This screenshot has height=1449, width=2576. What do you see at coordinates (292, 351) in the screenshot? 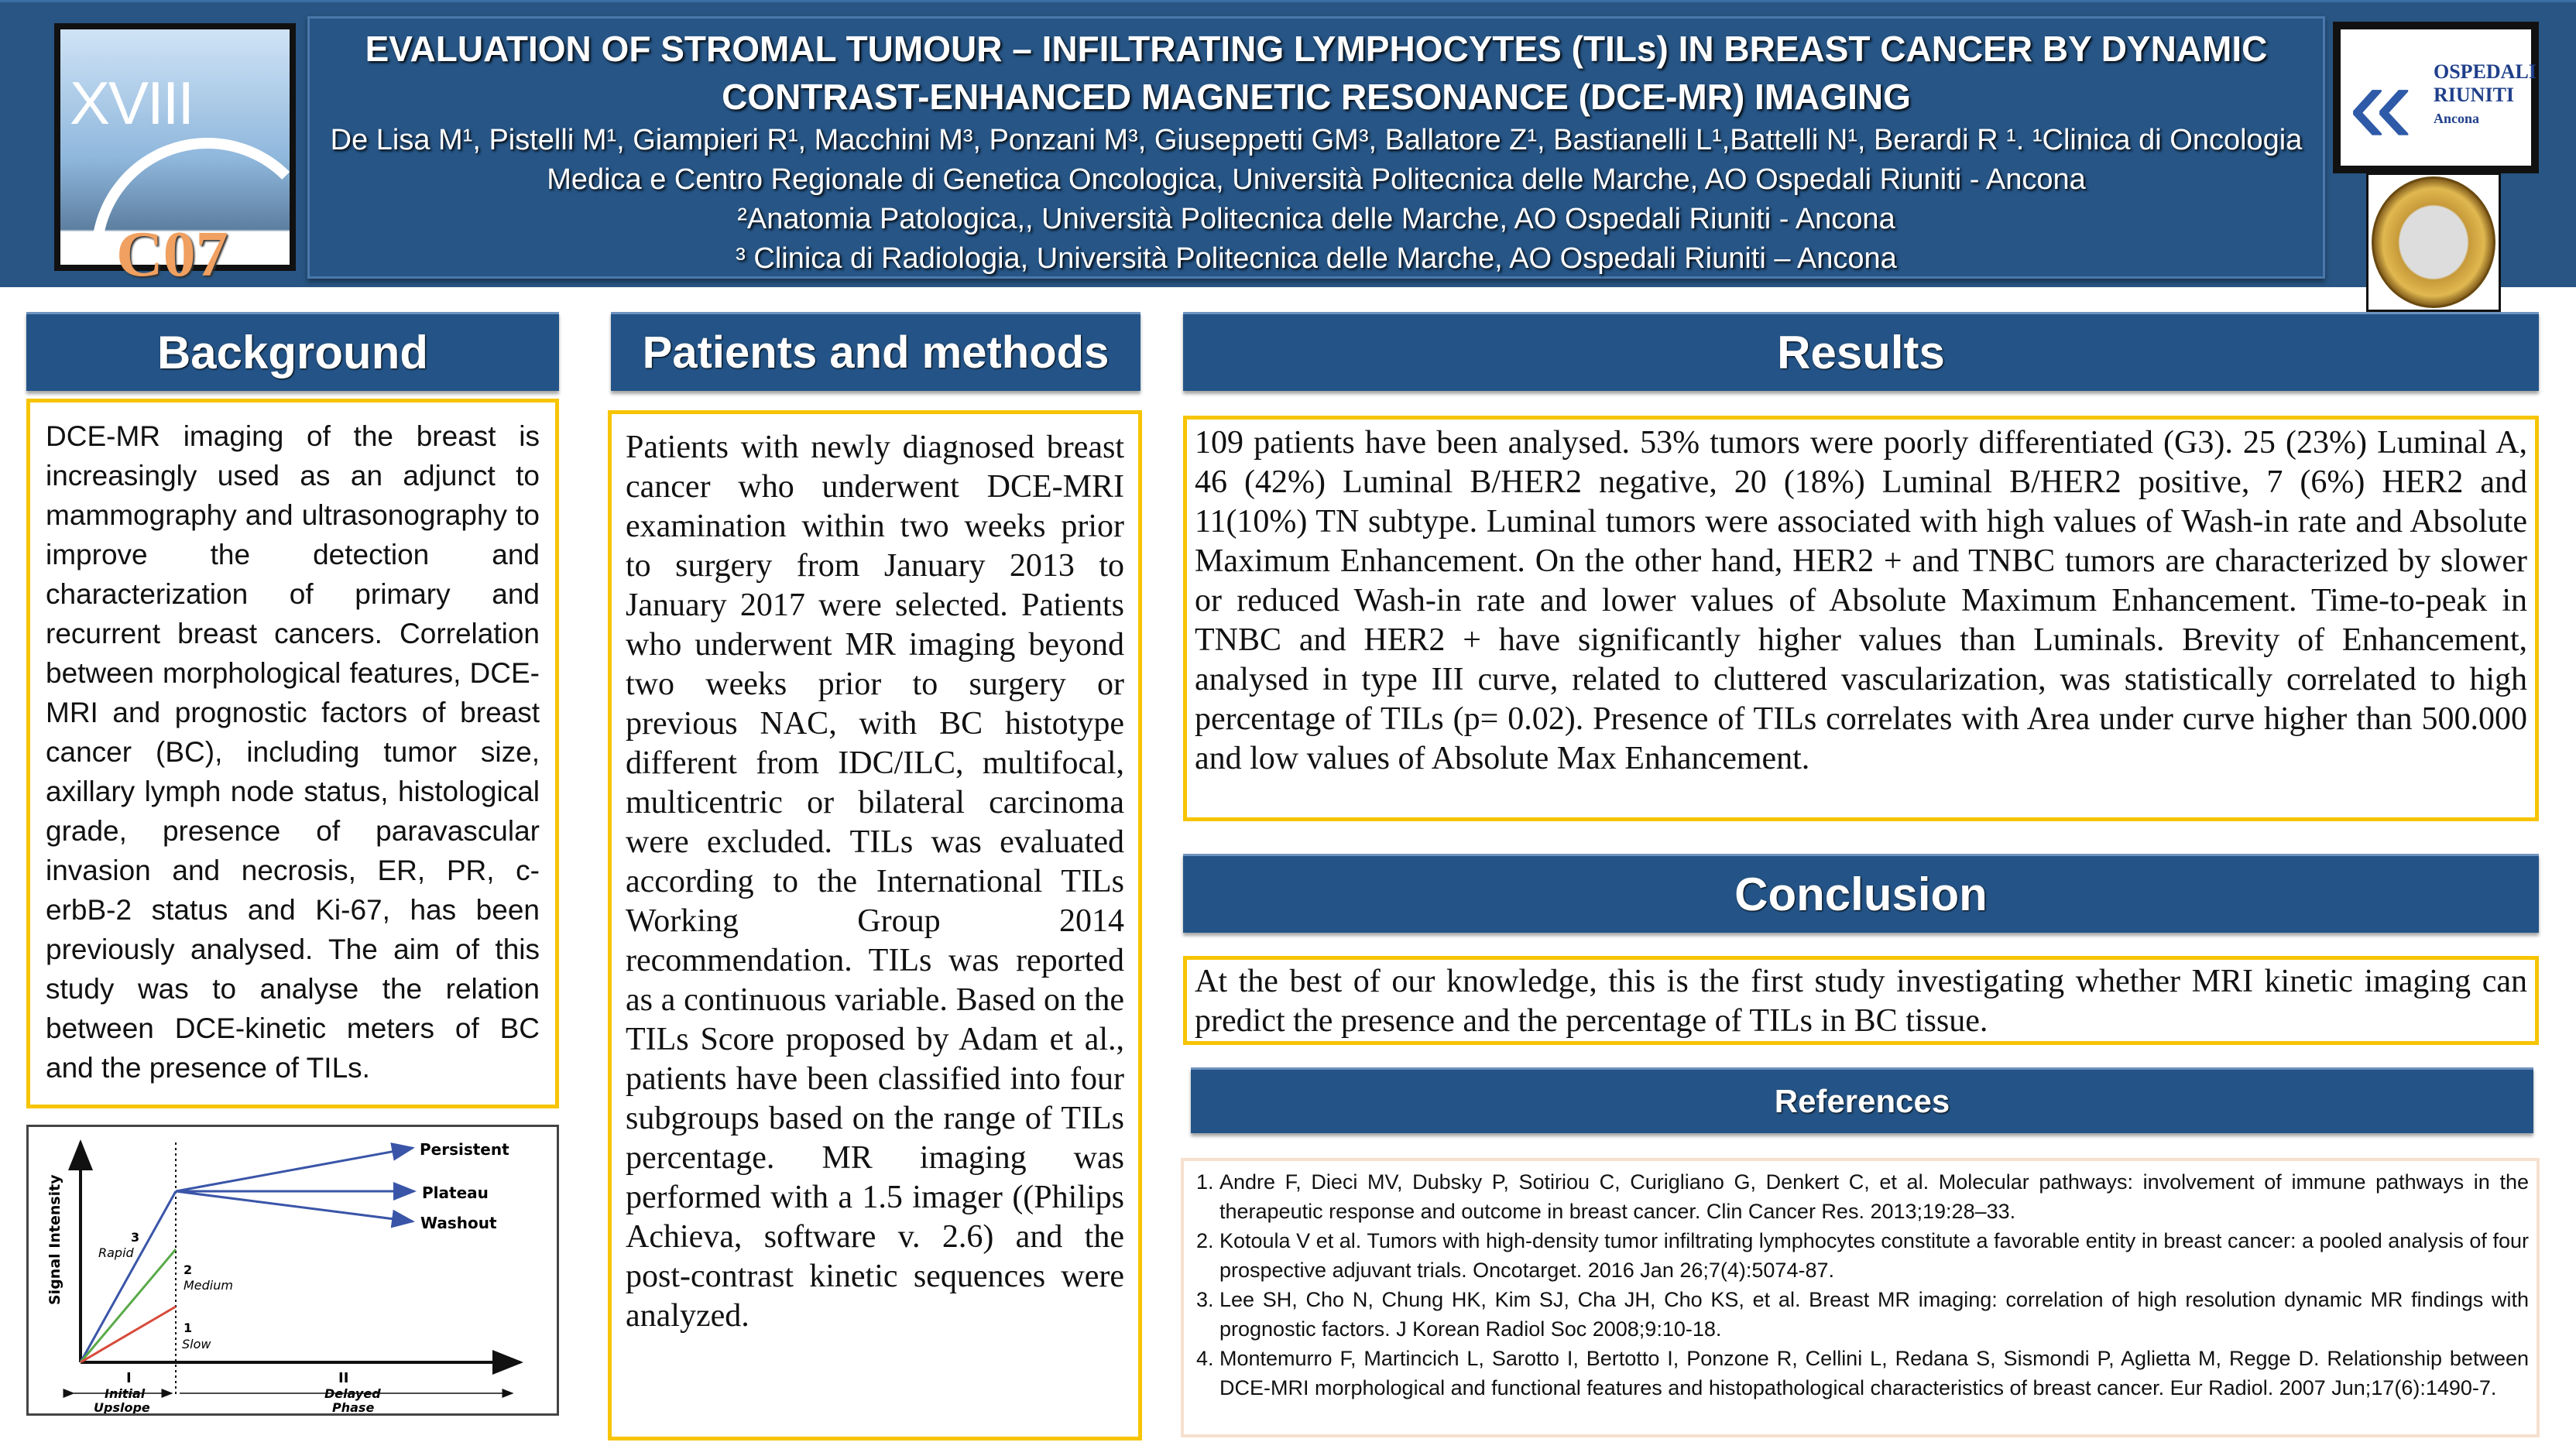
I see `background-heading: Background` at bounding box center [292, 351].